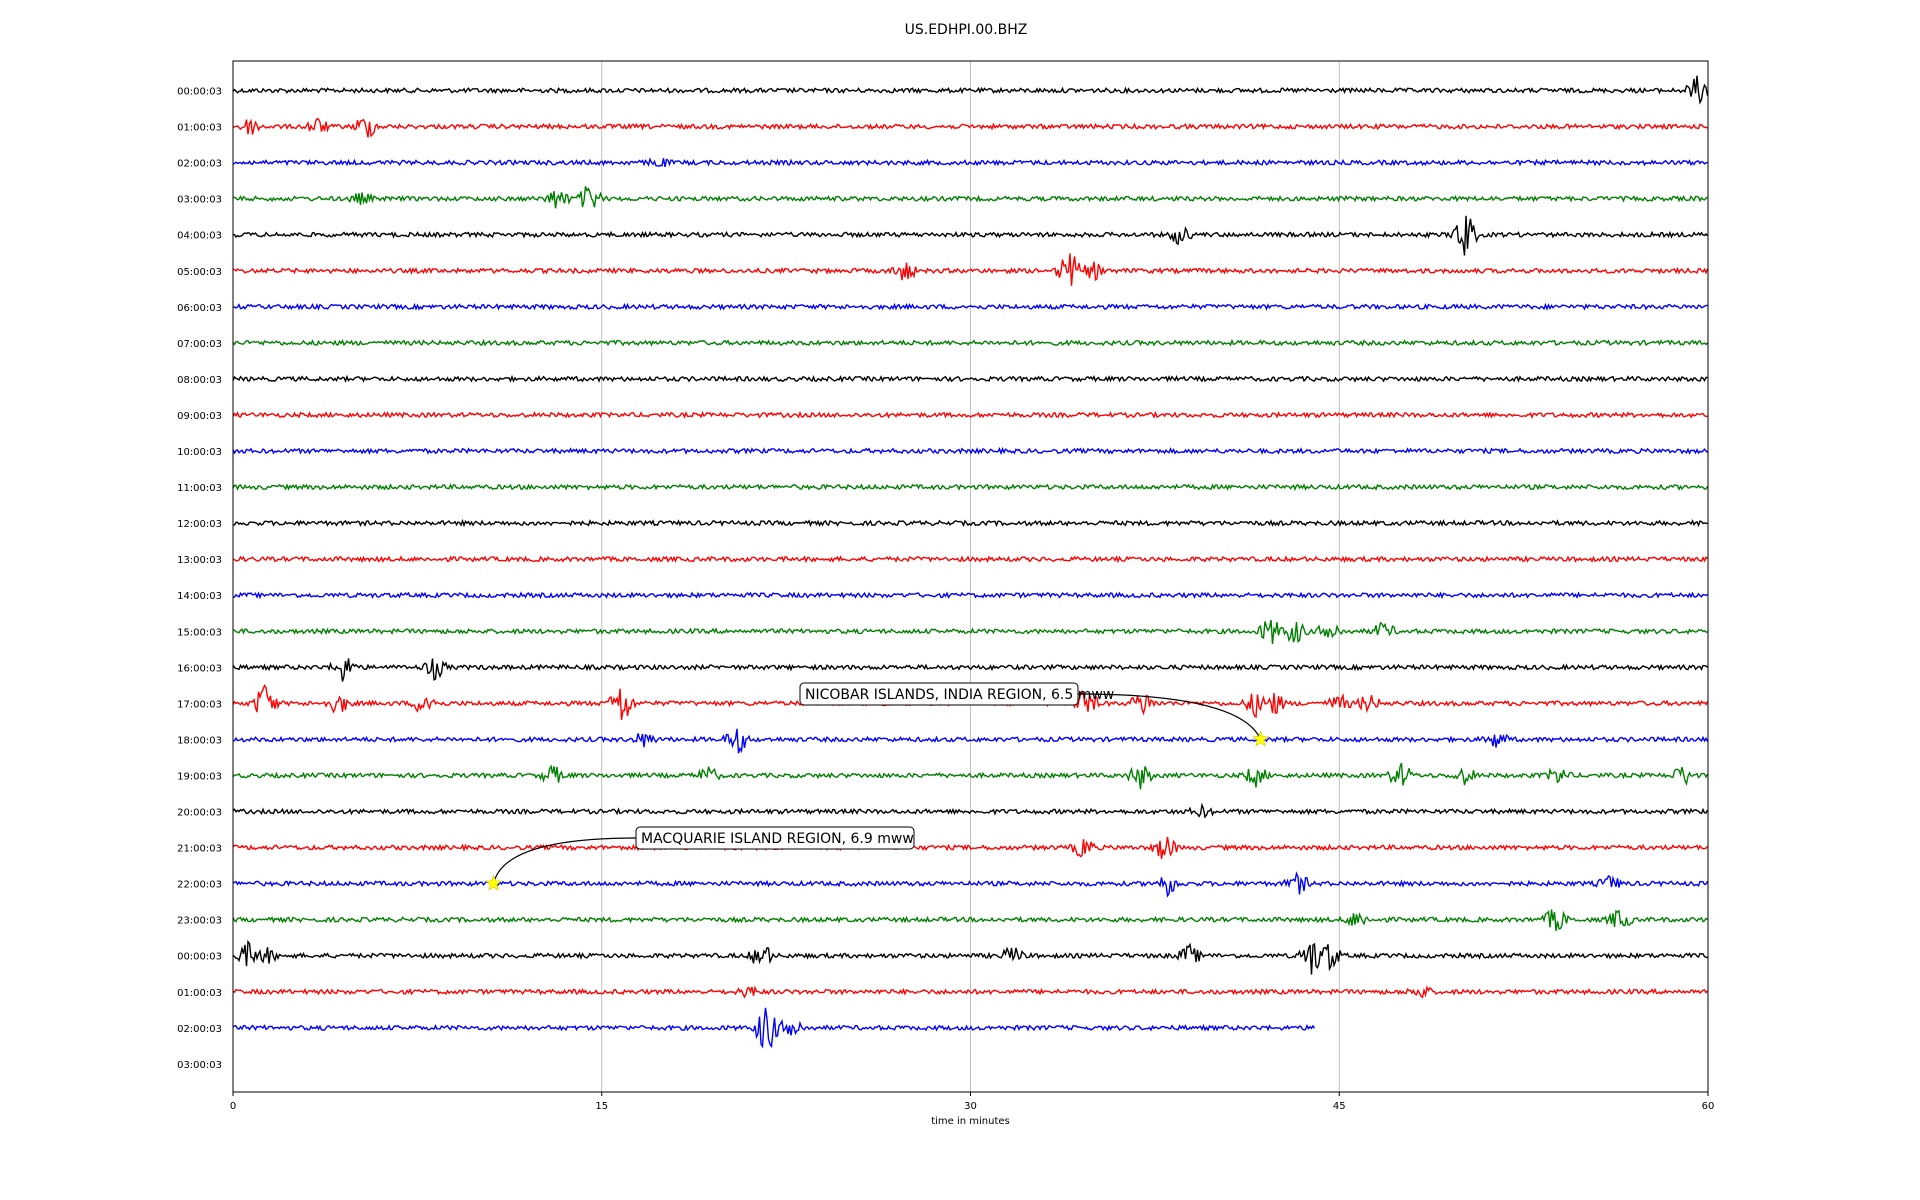 The height and width of the screenshot is (1200, 1920). What do you see at coordinates (199, 632) in the screenshot?
I see `row-time-label: 15:00:03` at bounding box center [199, 632].